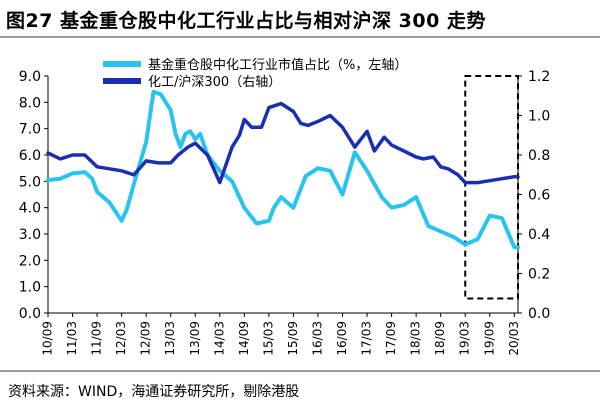 The width and height of the screenshot is (600, 410). Describe the element at coordinates (30, 77) in the screenshot. I see `left-tick-label: 9.0` at that location.